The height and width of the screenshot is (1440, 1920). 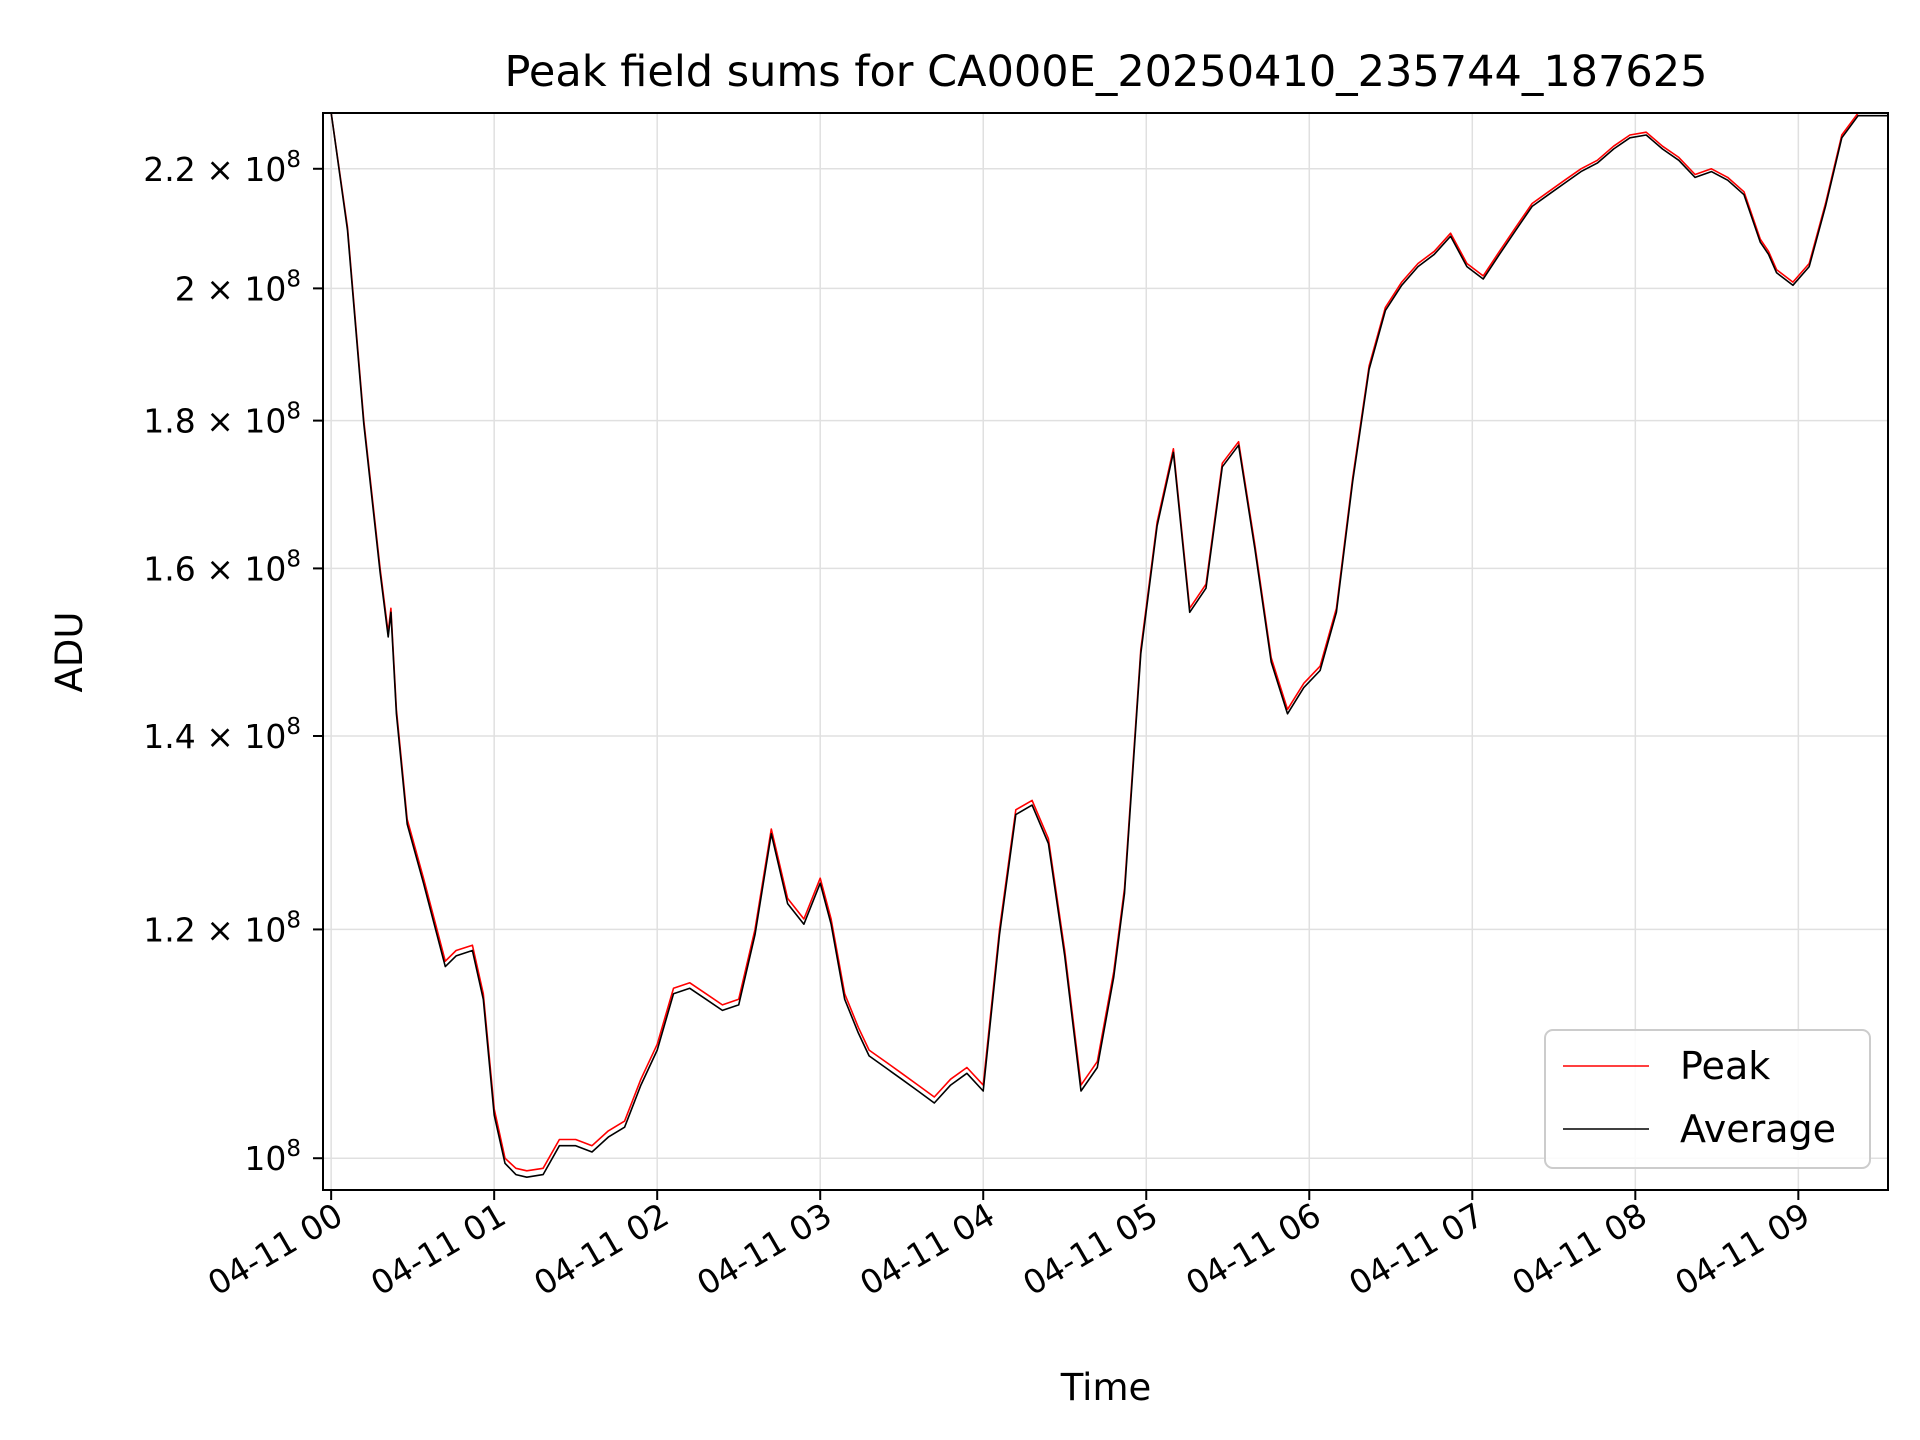 I want to click on y-tick-label: 1.4 × 108, so click(x=222, y=735).